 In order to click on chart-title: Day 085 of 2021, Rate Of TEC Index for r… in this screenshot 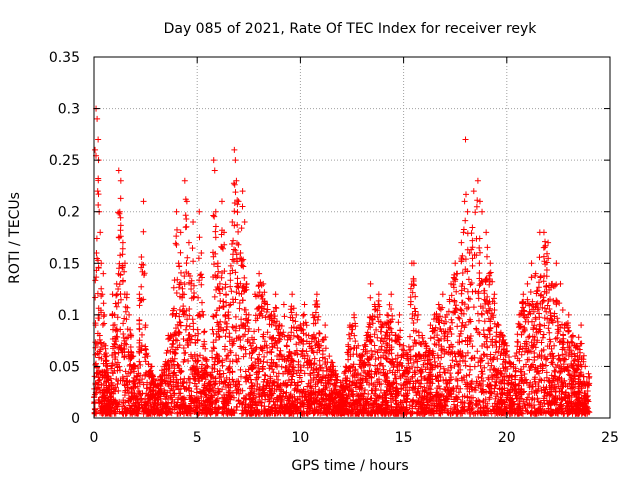, I will do `click(351, 29)`.